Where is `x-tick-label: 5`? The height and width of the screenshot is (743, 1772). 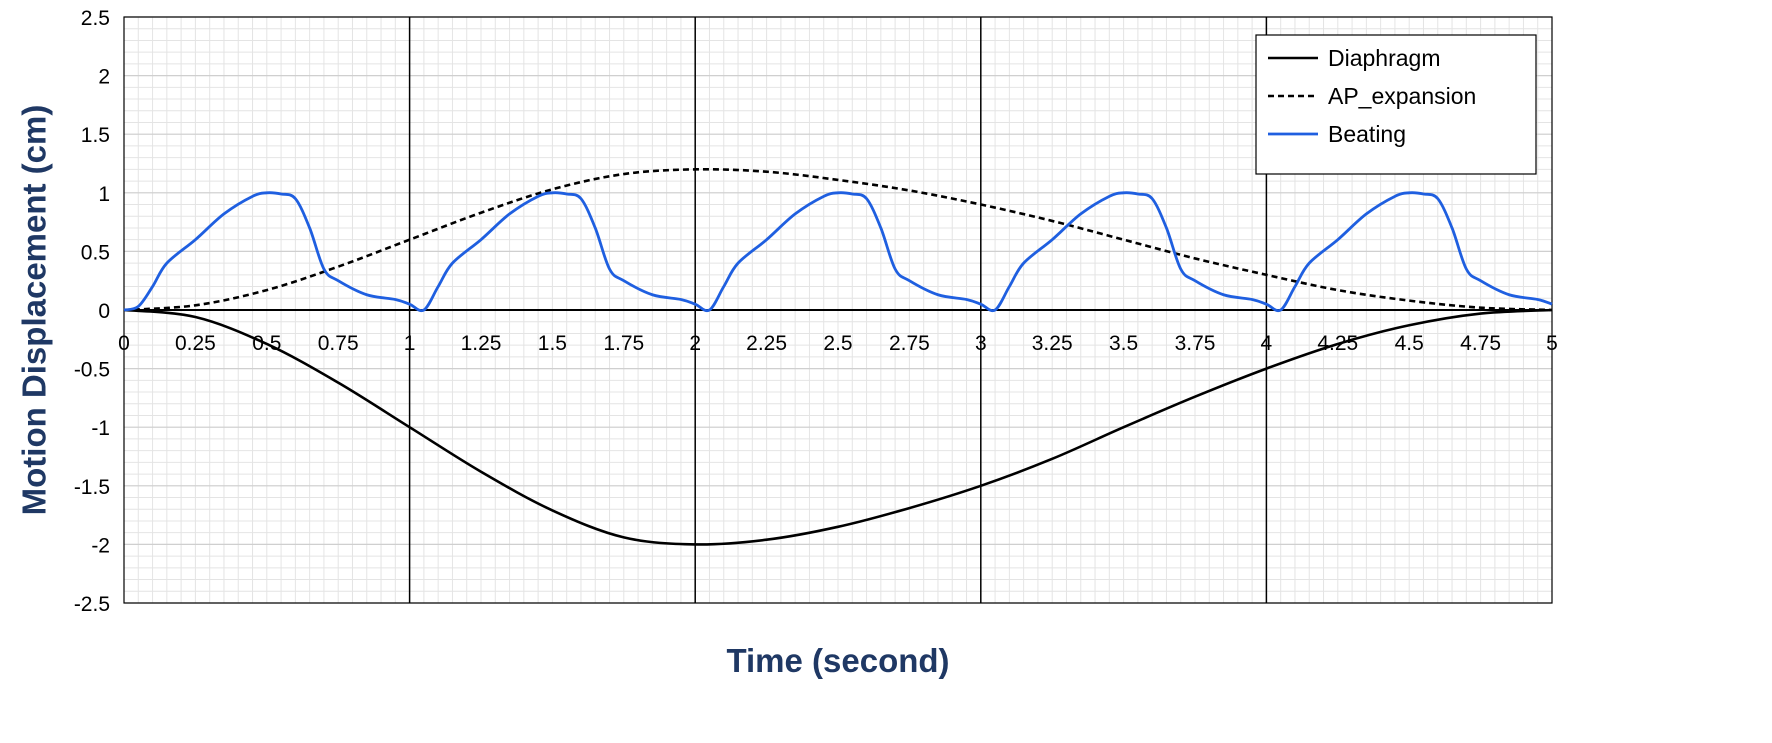
x-tick-label: 5 is located at coordinates (1552, 343).